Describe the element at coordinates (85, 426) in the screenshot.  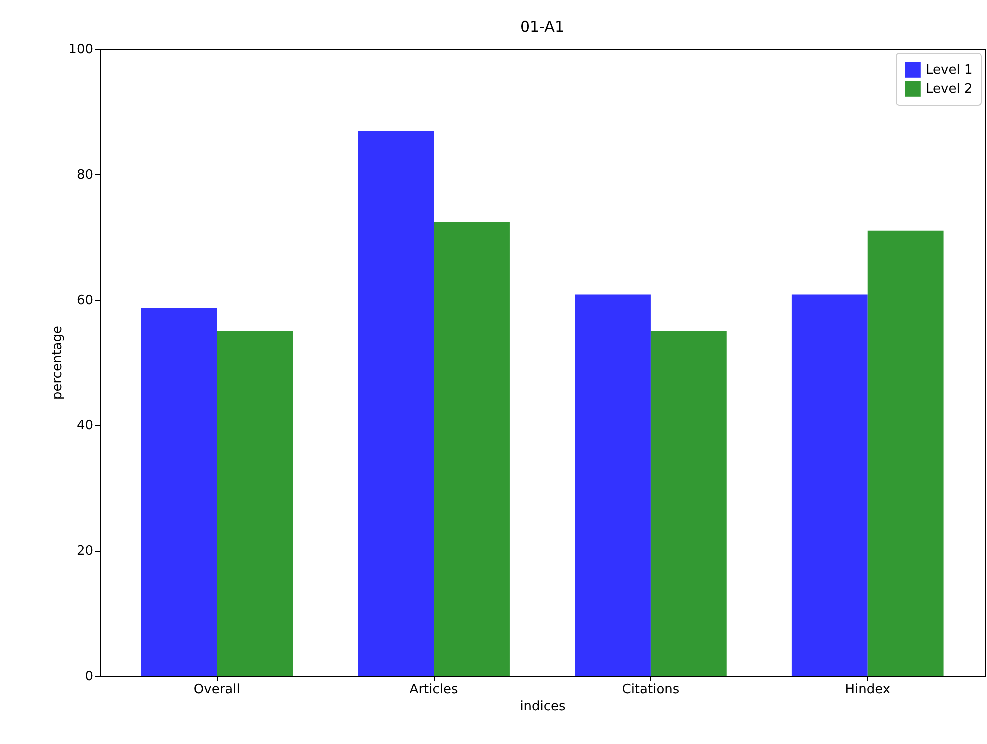
I see `y-tick-label: 40` at that location.